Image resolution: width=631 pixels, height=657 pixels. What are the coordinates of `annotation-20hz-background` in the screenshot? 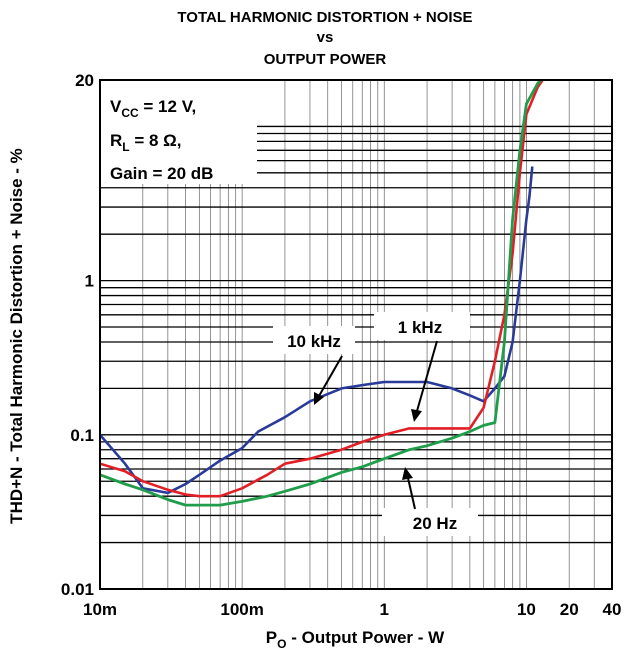 It's located at (430, 522).